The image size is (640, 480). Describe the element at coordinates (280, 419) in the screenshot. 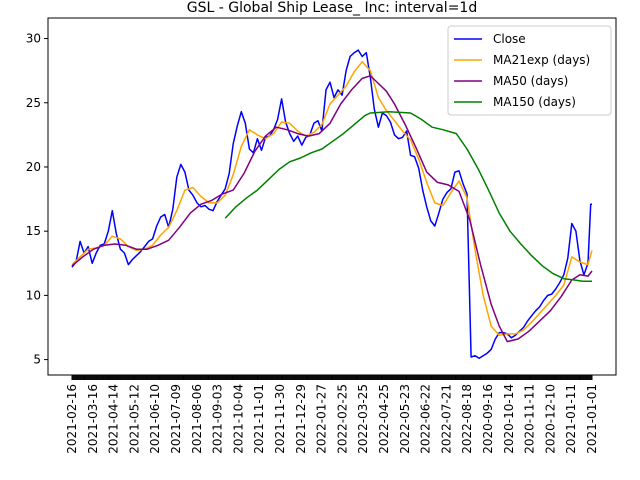

I see `x-tick-label: 2021-11-30` at that location.